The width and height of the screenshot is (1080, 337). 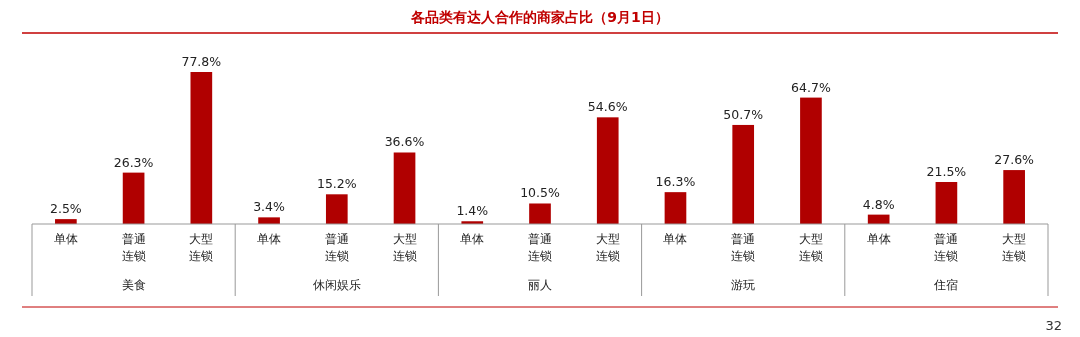 I want to click on data-label: 77.8%, so click(x=201, y=61).